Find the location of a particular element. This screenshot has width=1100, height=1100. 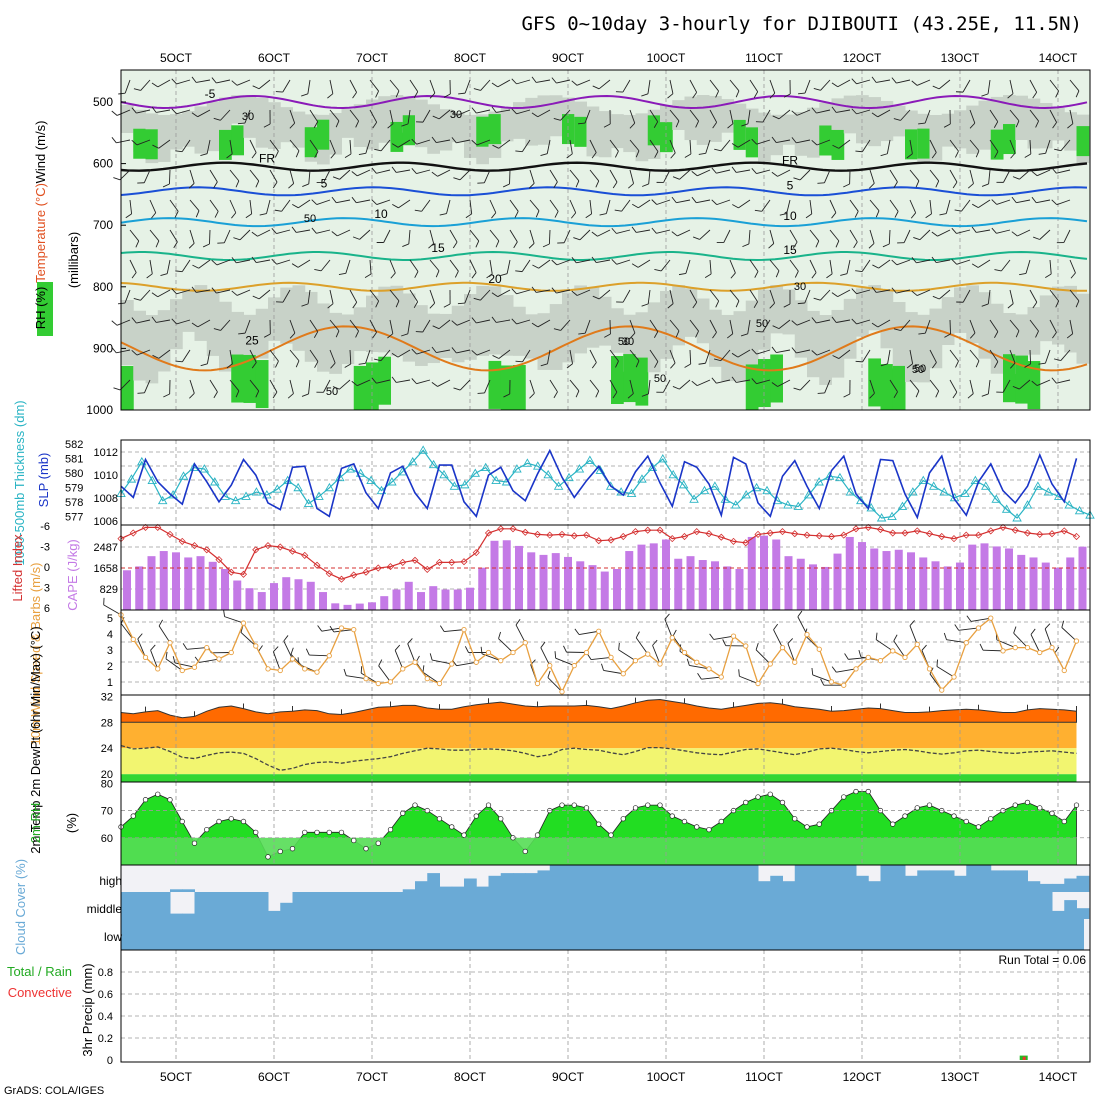

temp-tick: 20 is located at coordinates (107, 775).